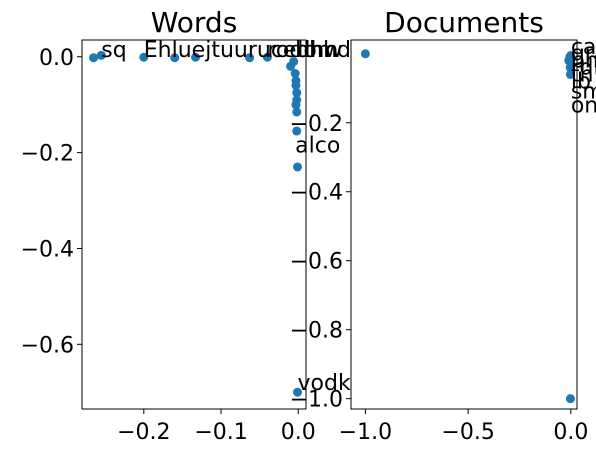 This screenshot has height=454, width=596. I want to click on y-tick-label: −0.8, so click(316, 331).